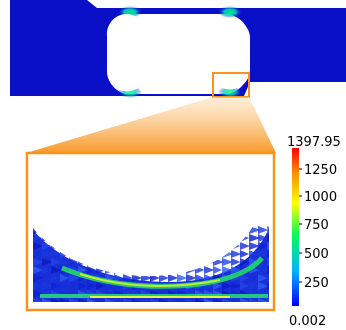 The width and height of the screenshot is (346, 330). I want to click on colorbar-tick-1000: 1000, so click(320, 197).